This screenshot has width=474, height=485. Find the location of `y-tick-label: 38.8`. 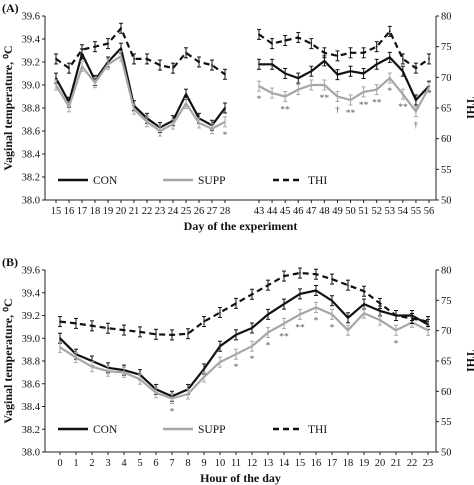

y-tick-label: 38.8 is located at coordinates (31, 362).